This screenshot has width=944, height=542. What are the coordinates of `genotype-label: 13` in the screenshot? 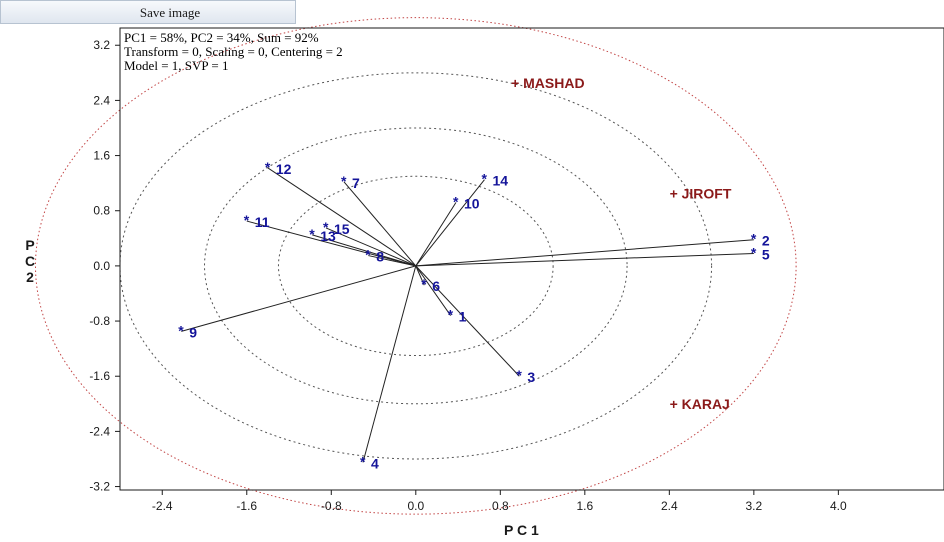 It's located at (328, 236).